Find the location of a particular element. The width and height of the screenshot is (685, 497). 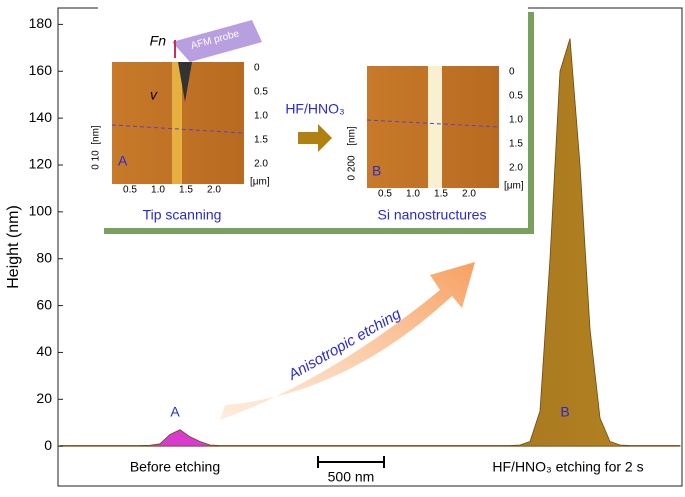

y-tick-label: 140 is located at coordinates (41, 117).